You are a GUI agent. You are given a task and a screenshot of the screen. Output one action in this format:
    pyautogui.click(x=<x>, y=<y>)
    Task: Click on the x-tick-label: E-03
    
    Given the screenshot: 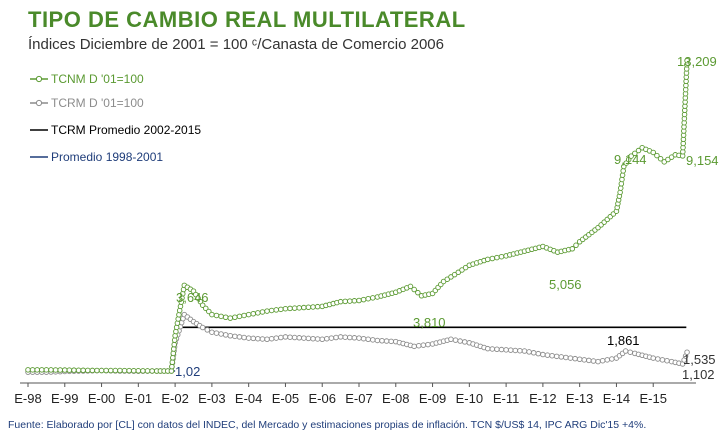 What is the action you would take?
    pyautogui.click(x=211, y=398)
    